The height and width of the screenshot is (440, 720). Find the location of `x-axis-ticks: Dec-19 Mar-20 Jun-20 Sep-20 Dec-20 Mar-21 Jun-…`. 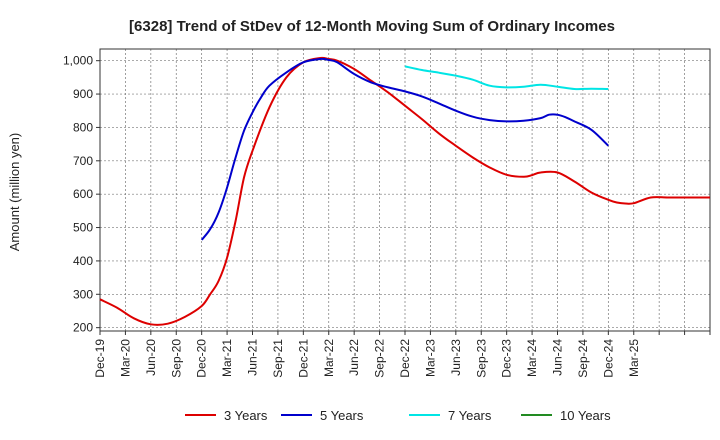

x-axis-ticks: Dec-19 Mar-20 Jun-20 Sep-20 Dec-20 Mar-21 Jun-… is located at coordinates (402, 354).